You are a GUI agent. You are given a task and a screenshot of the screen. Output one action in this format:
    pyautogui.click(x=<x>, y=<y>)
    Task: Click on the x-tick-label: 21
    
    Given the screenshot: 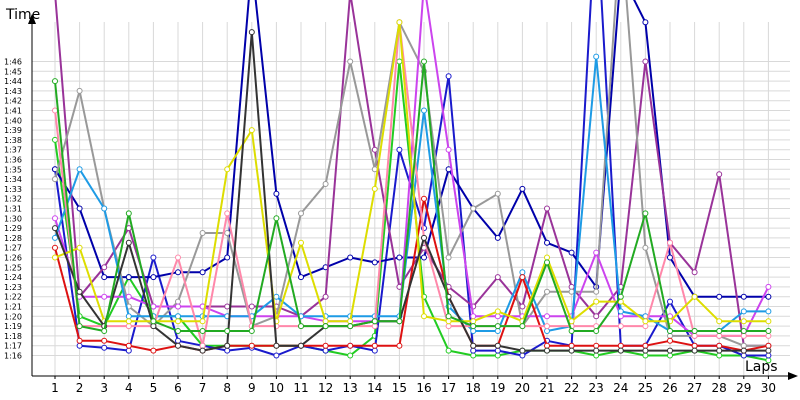 What is the action you would take?
    pyautogui.click(x=546, y=388)
    